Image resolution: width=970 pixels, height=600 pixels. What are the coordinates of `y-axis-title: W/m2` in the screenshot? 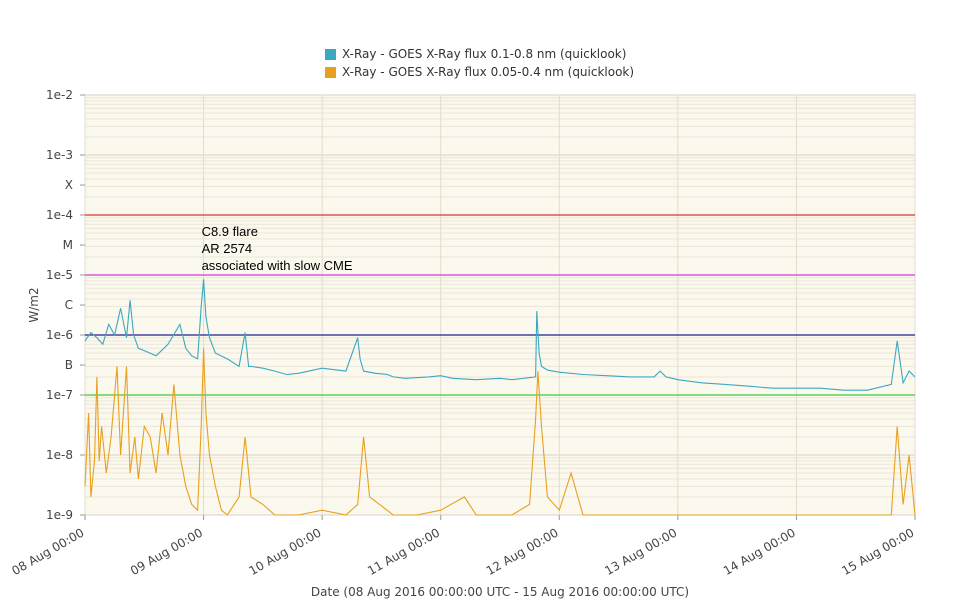 It's located at (34, 304).